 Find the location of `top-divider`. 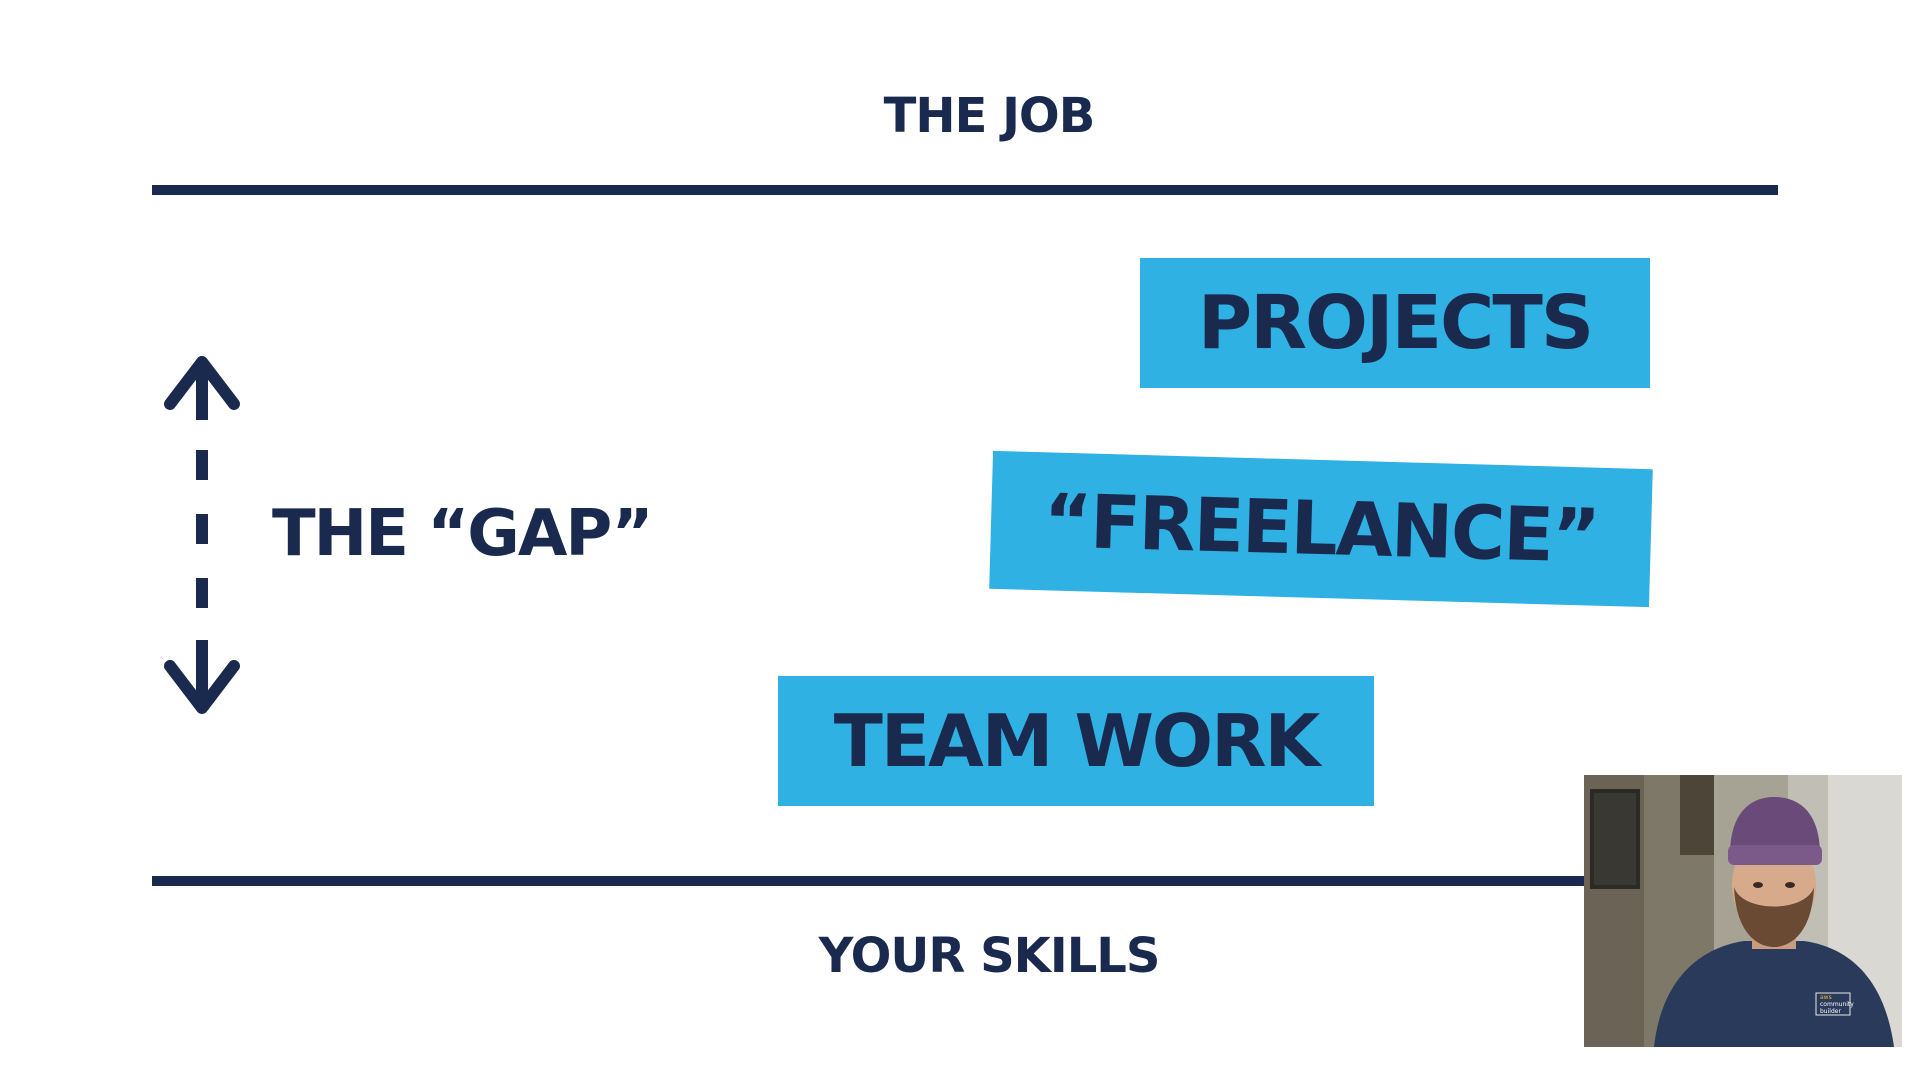

top-divider is located at coordinates (965, 190).